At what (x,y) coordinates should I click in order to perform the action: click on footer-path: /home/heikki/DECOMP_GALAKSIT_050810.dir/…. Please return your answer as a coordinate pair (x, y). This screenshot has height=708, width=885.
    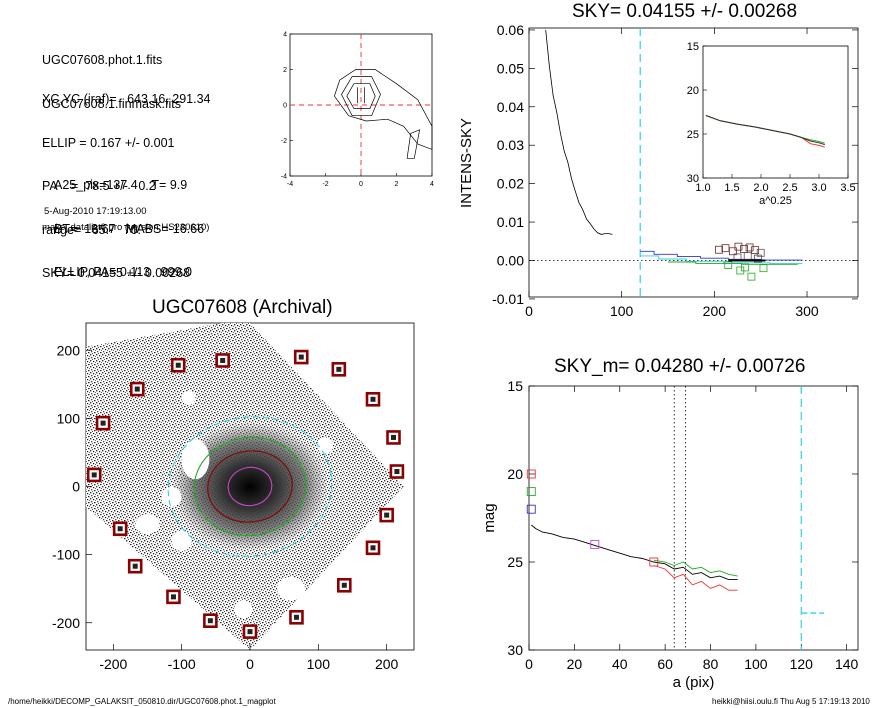
    Looking at the image, I should click on (142, 701).